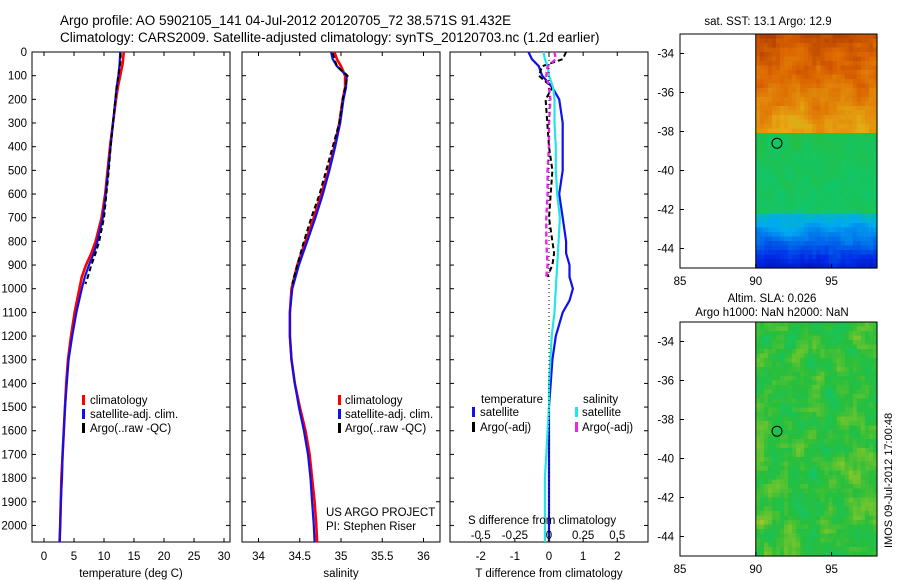 This screenshot has height=580, width=900. What do you see at coordinates (258, 557) in the screenshot?
I see `x-tick-label: 34` at bounding box center [258, 557].